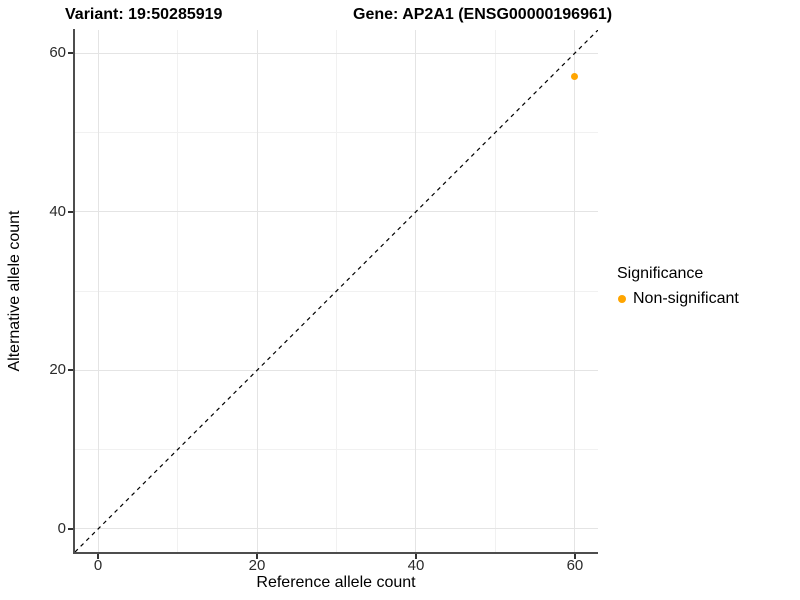 The height and width of the screenshot is (600, 800). I want to click on x-tick-label: 40, so click(416, 565).